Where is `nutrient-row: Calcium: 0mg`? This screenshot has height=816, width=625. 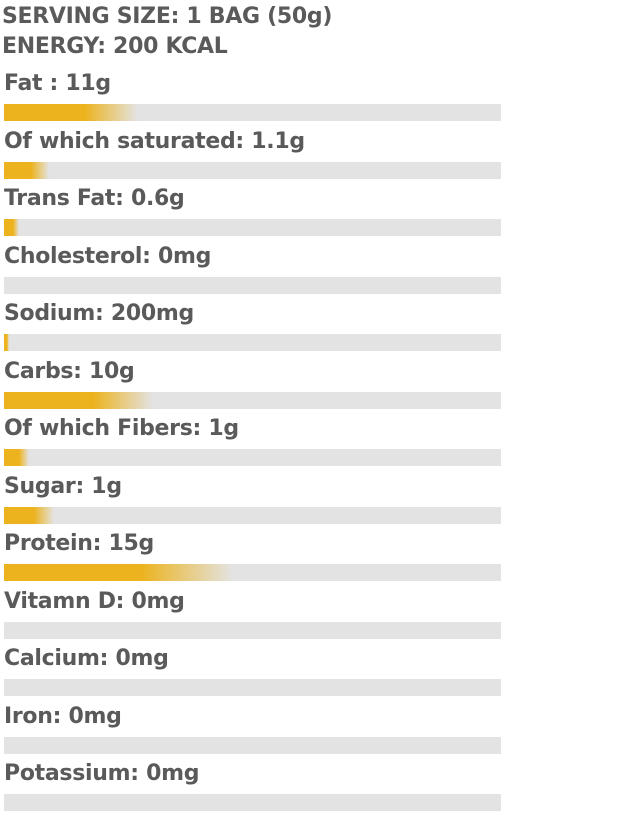 nutrient-row: Calcium: 0mg is located at coordinates (252, 672).